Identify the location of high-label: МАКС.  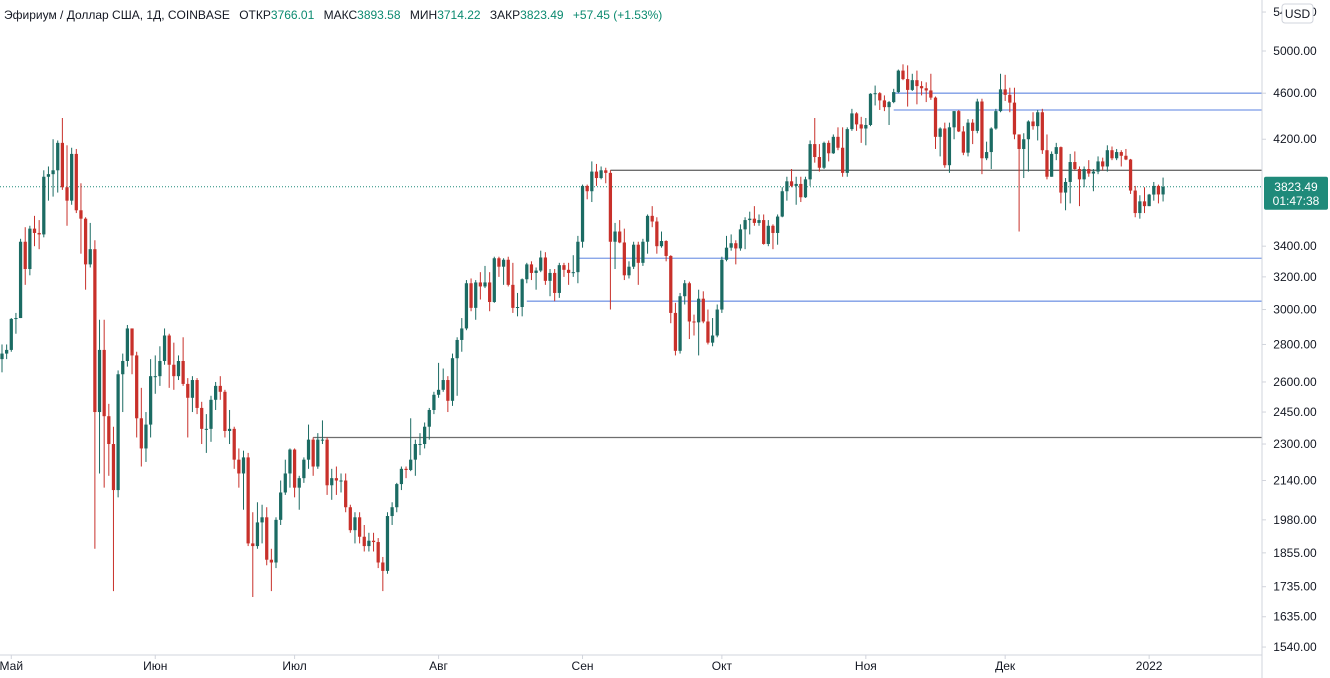
(341, 15).